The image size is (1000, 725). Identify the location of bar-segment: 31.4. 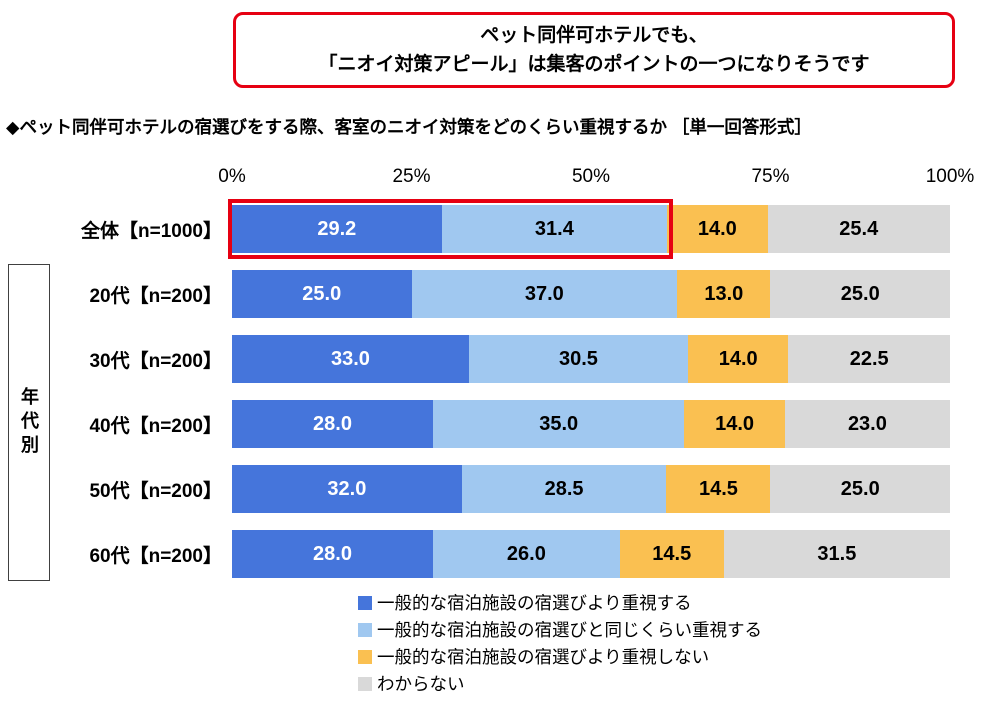
(554, 229).